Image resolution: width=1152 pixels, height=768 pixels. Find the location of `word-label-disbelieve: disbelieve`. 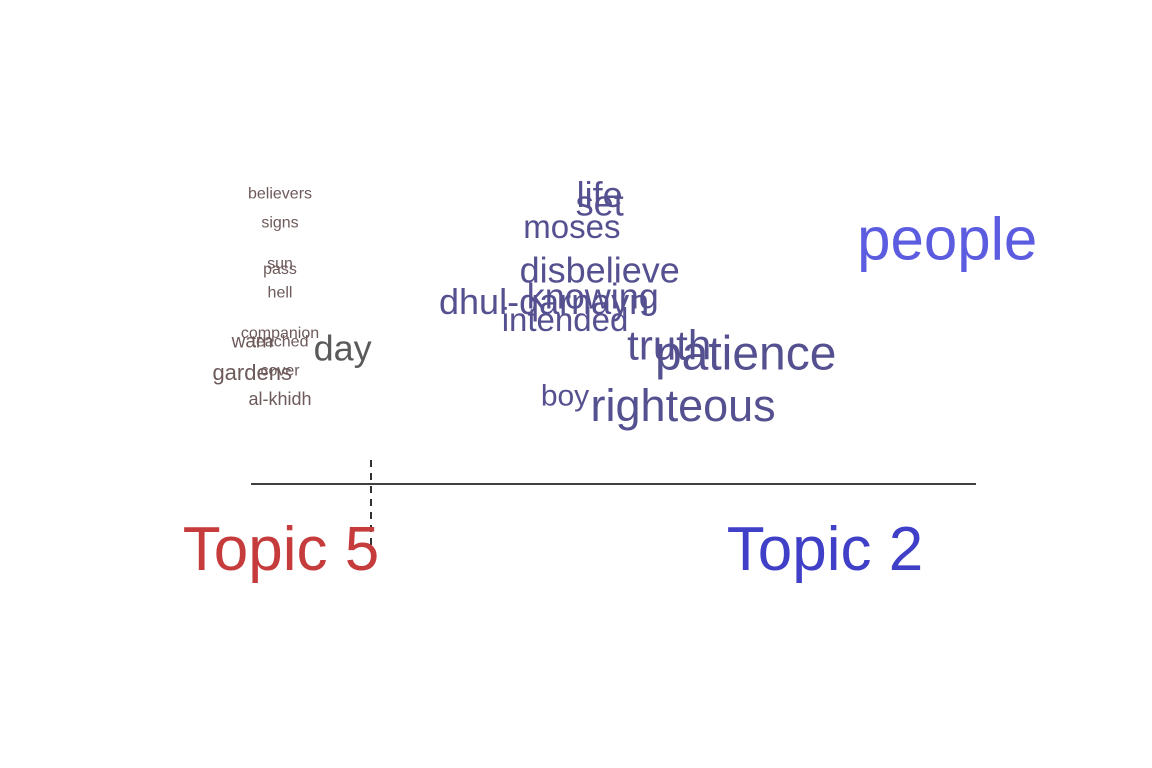

word-label-disbelieve: disbelieve is located at coordinates (600, 269).